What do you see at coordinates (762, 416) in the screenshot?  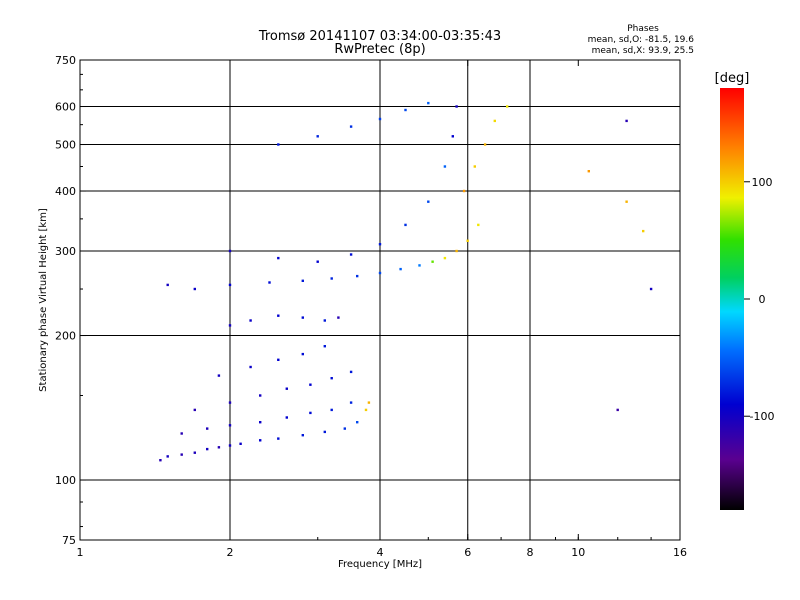 I see `colorbar-tick-label: -100` at bounding box center [762, 416].